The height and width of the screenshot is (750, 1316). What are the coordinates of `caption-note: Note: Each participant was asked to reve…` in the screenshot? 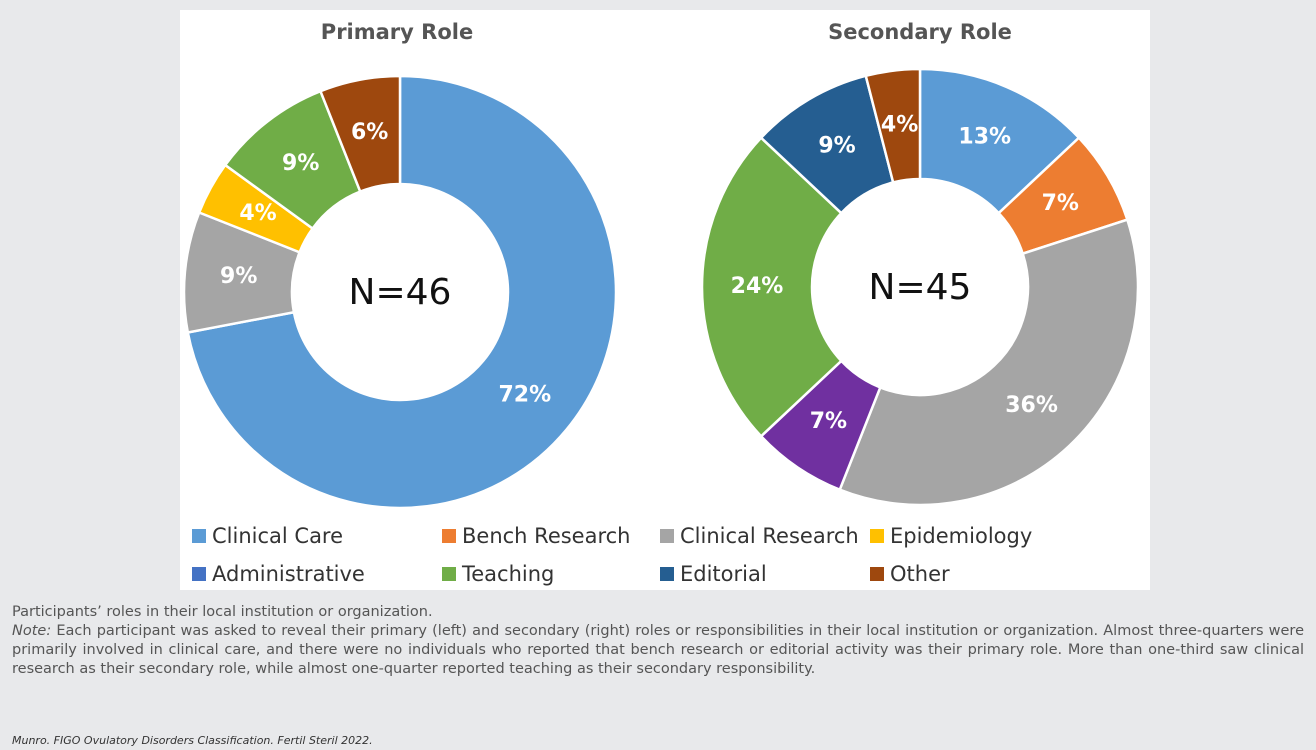 It's located at (658, 650).